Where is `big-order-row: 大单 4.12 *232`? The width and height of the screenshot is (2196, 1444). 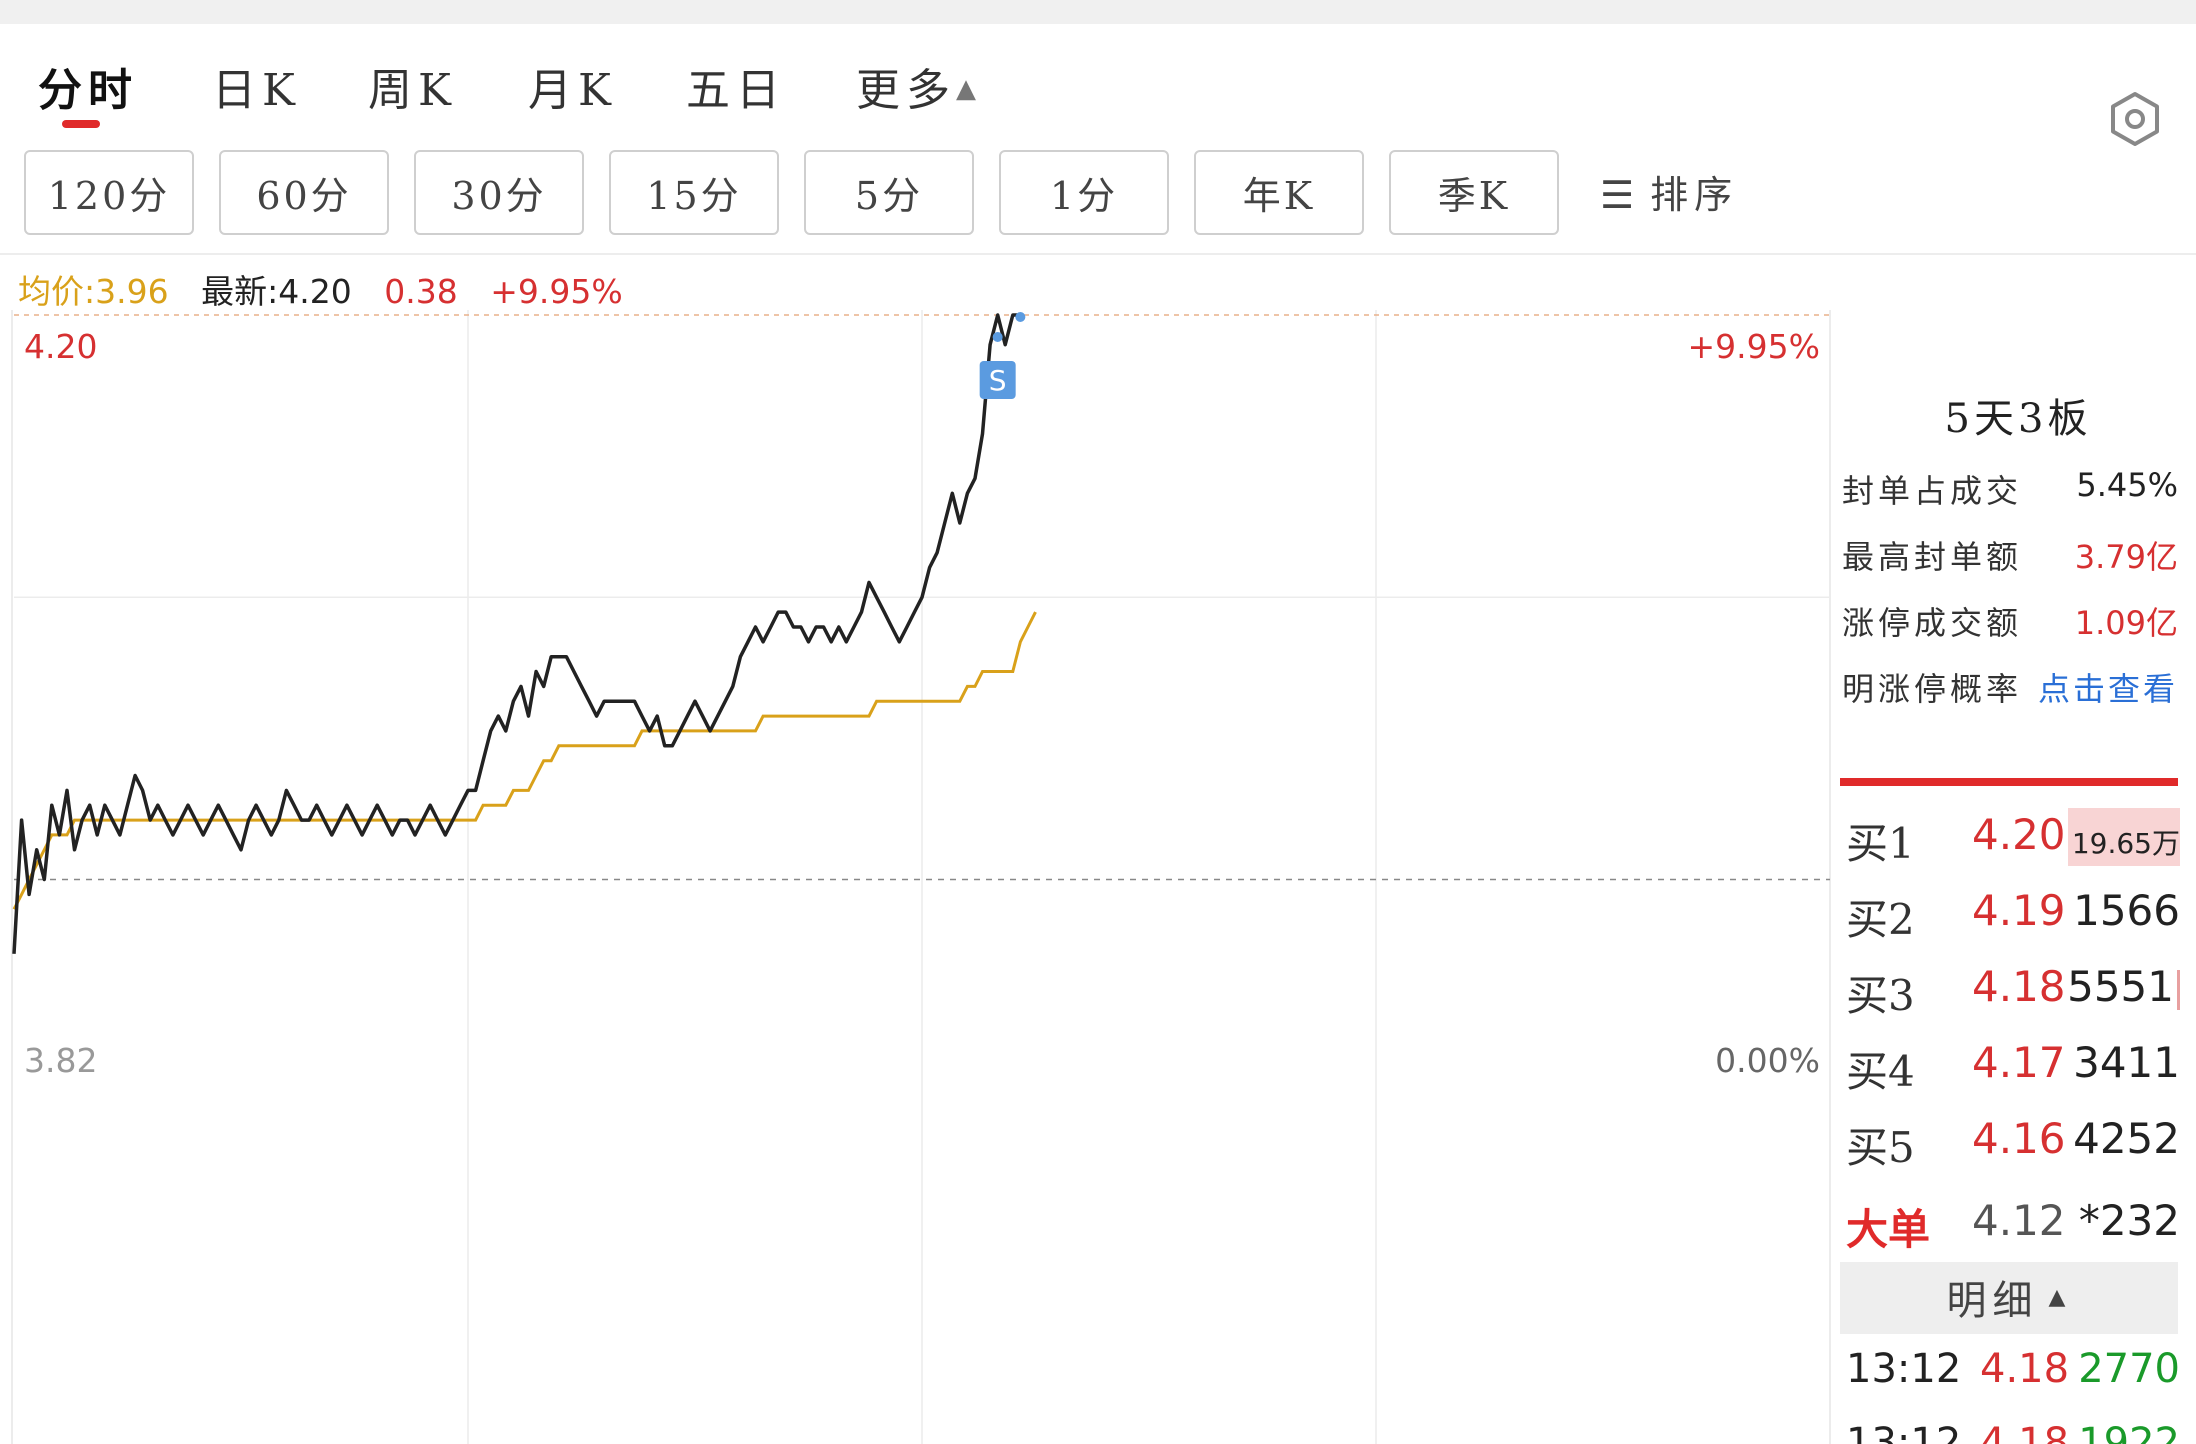
big-order-row: 大单 4.12 *232 is located at coordinates (2010, 1223).